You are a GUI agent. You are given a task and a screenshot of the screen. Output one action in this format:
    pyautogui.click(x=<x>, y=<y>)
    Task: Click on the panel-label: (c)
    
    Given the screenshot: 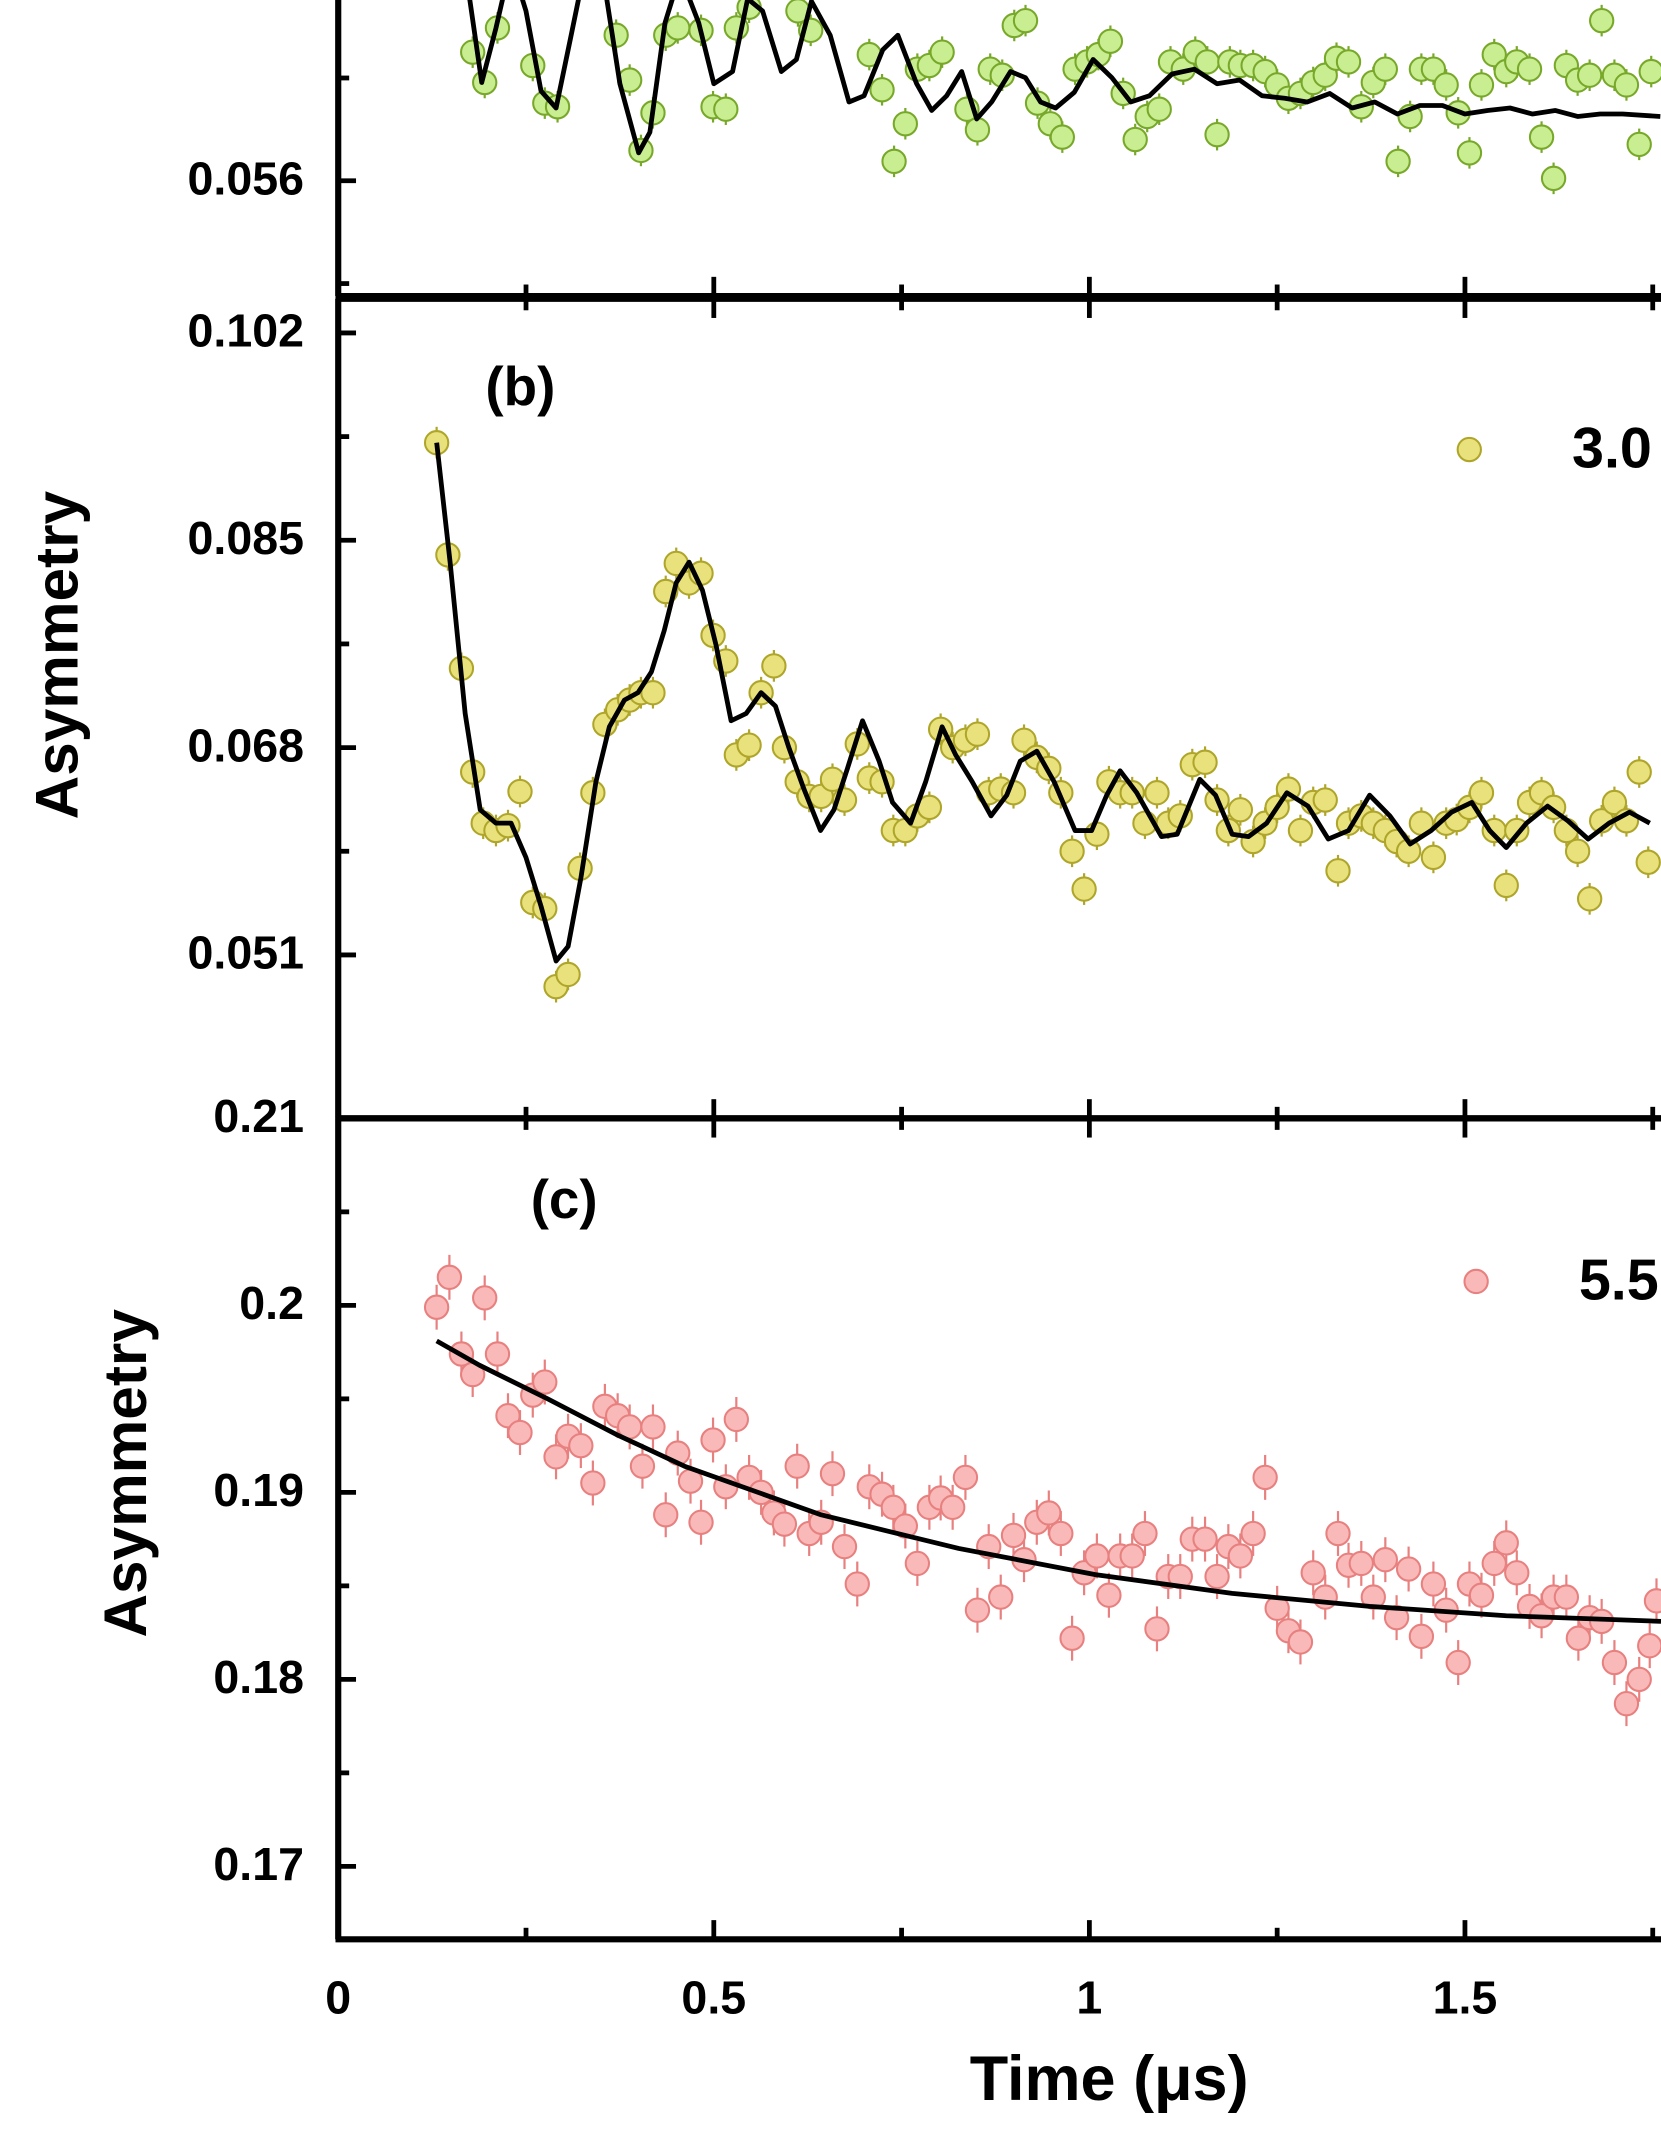 What is the action you would take?
    pyautogui.click(x=564, y=1199)
    